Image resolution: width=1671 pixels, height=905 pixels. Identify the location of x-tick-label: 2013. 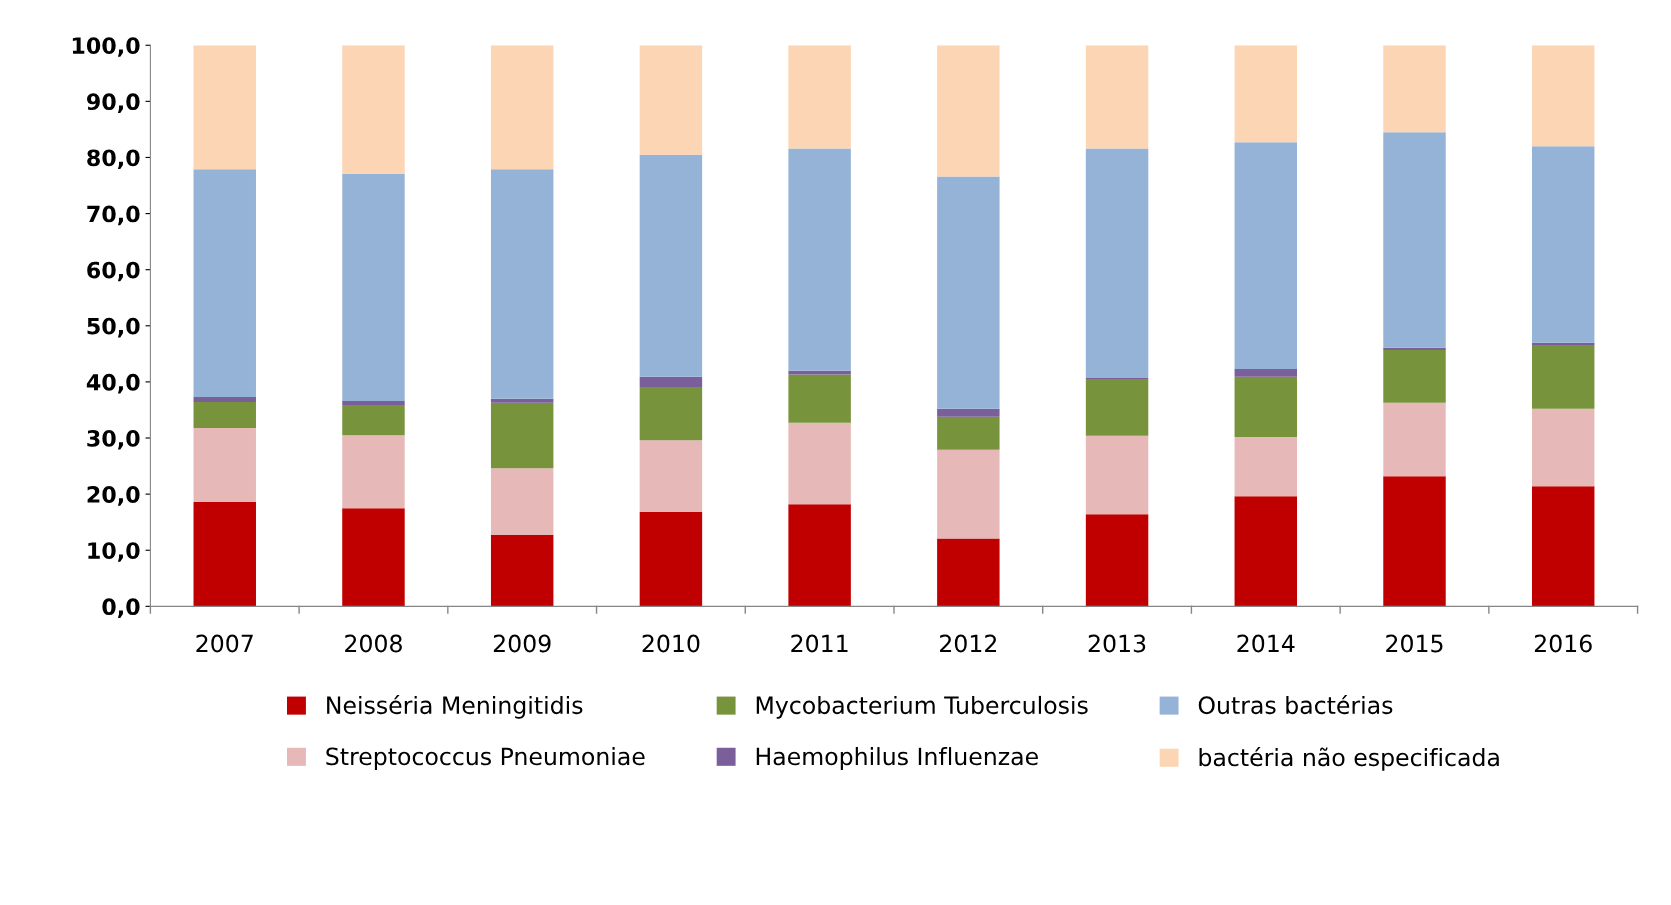
(1117, 643).